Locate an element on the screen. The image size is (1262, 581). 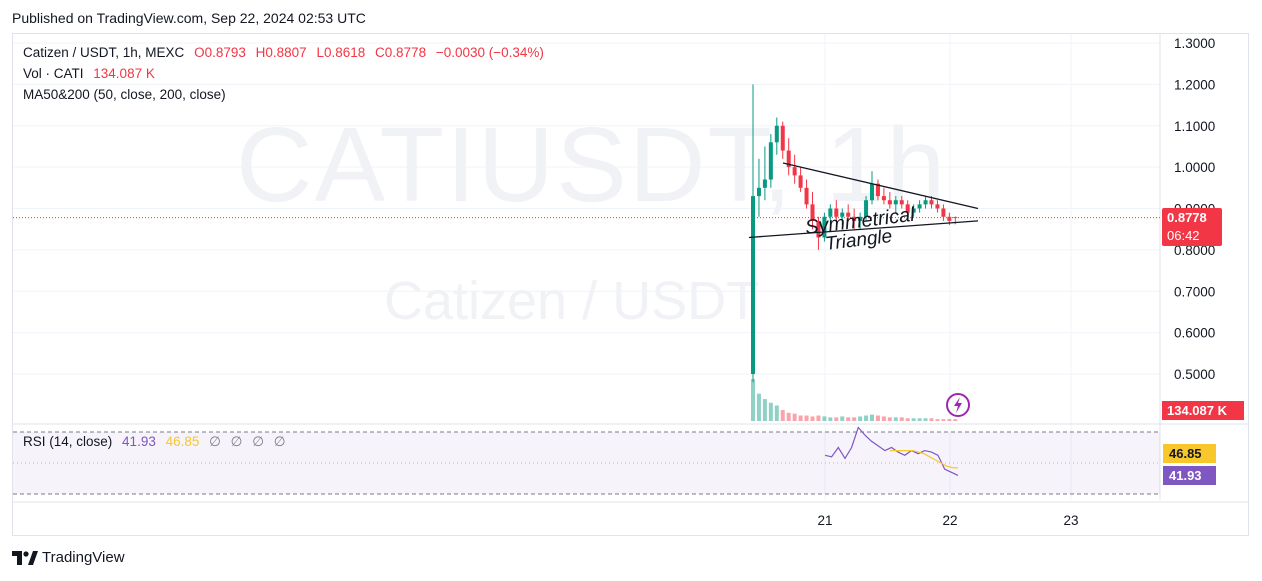
y-tick-label: 1.2000 is located at coordinates (1194, 84).